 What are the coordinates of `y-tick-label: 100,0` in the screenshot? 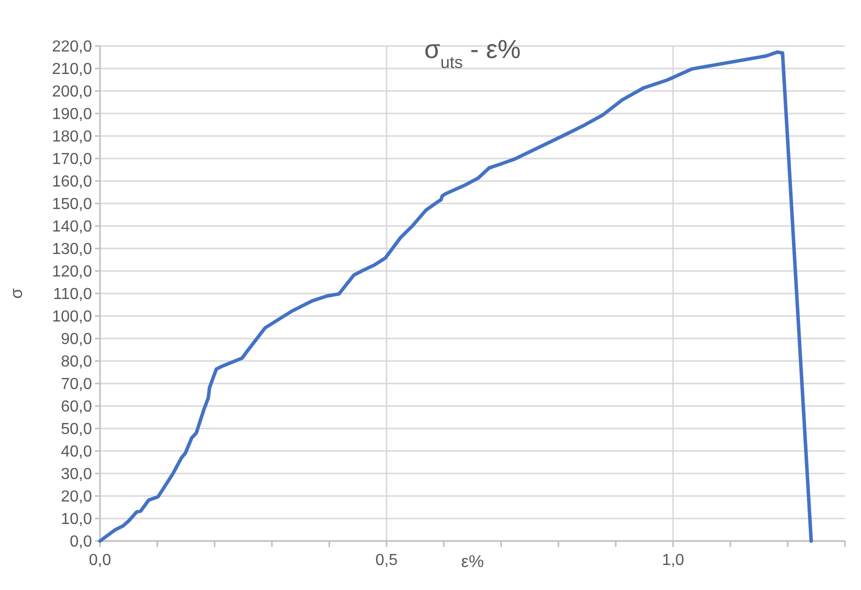 It's located at (72, 317).